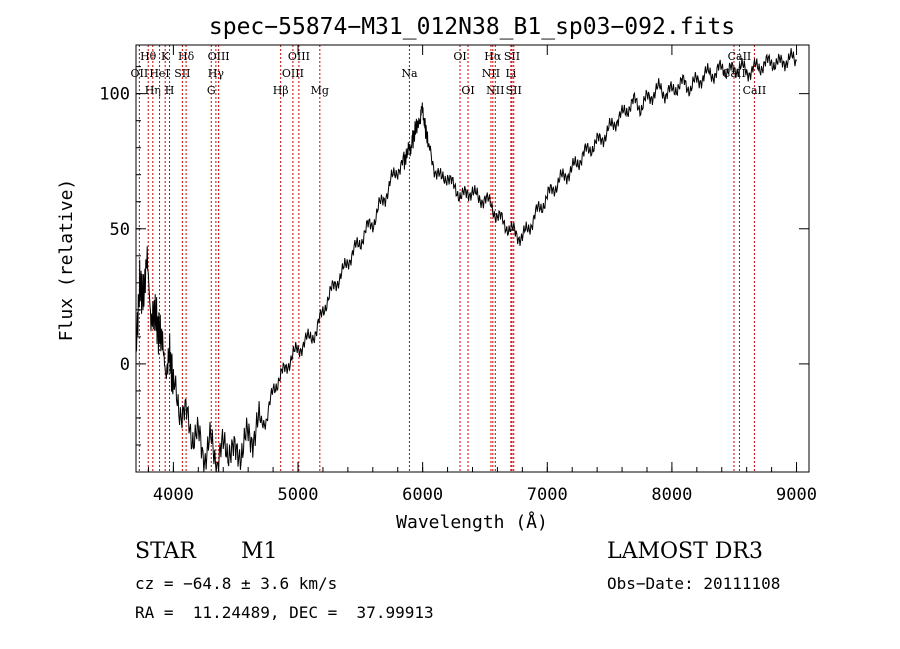 This screenshot has width=900, height=649. What do you see at coordinates (755, 90) in the screenshot?
I see `line-marker-label-26: CaII` at bounding box center [755, 90].